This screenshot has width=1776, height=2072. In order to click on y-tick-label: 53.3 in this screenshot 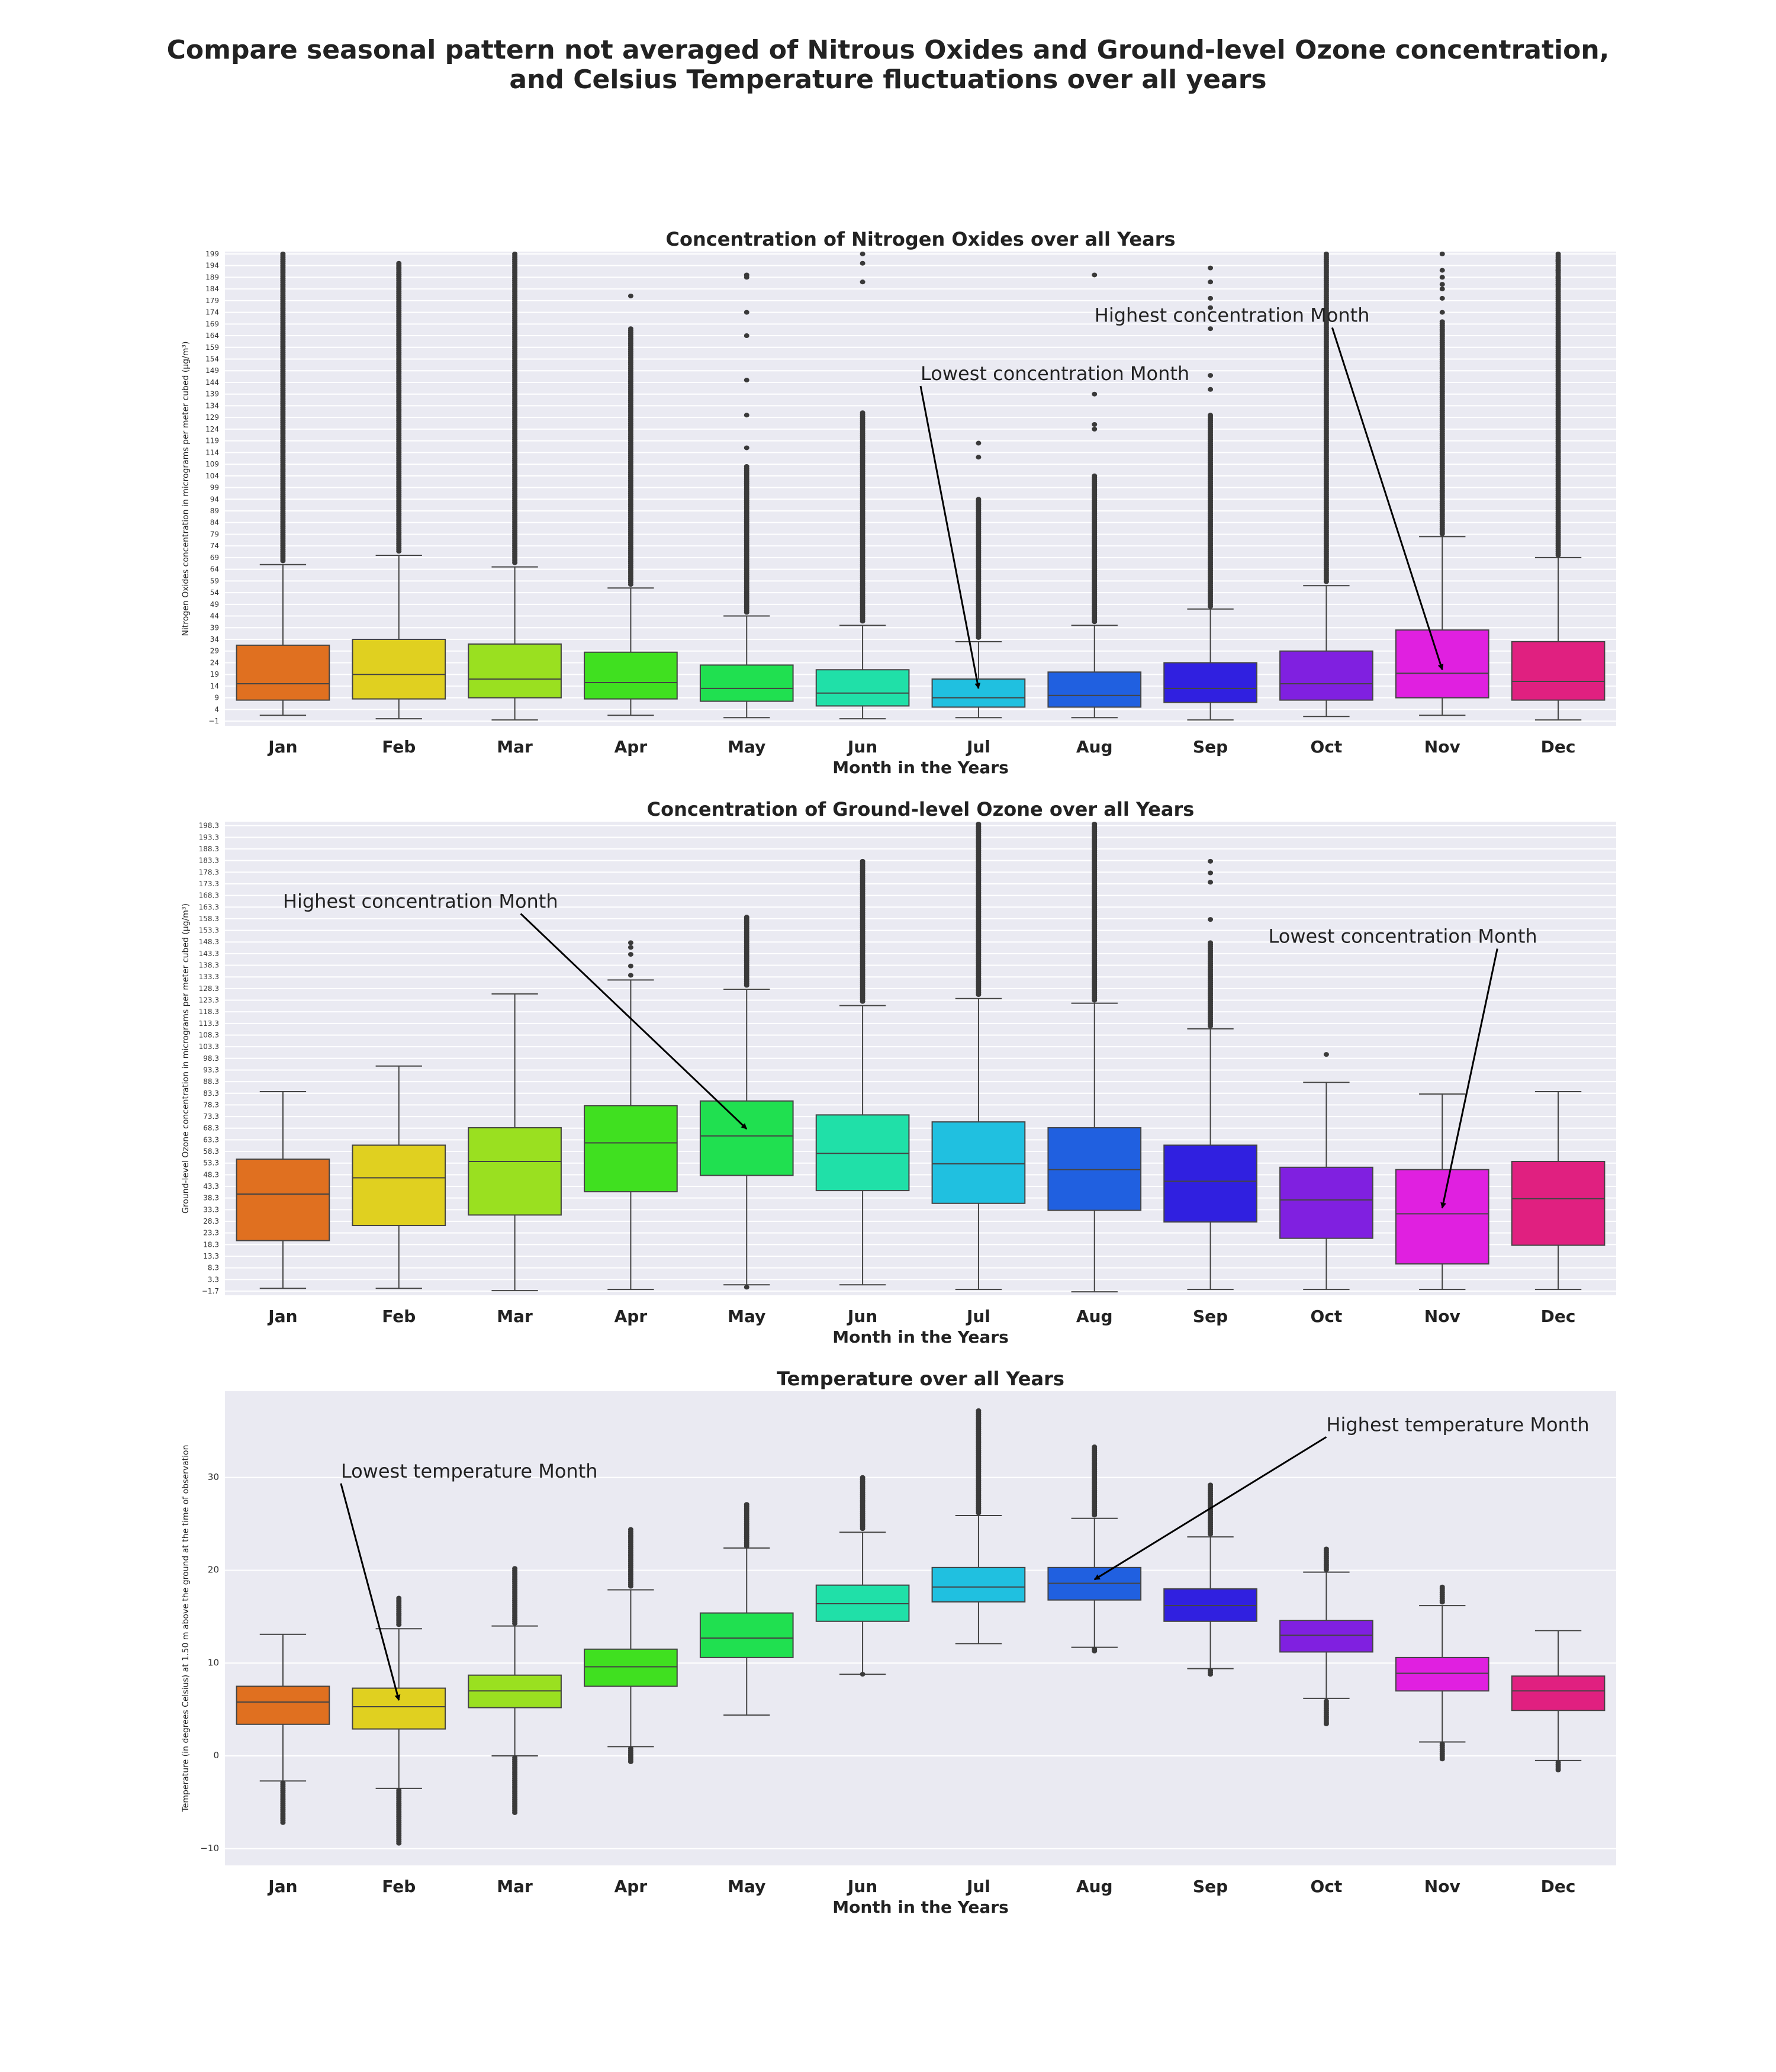, I will do `click(211, 1163)`.